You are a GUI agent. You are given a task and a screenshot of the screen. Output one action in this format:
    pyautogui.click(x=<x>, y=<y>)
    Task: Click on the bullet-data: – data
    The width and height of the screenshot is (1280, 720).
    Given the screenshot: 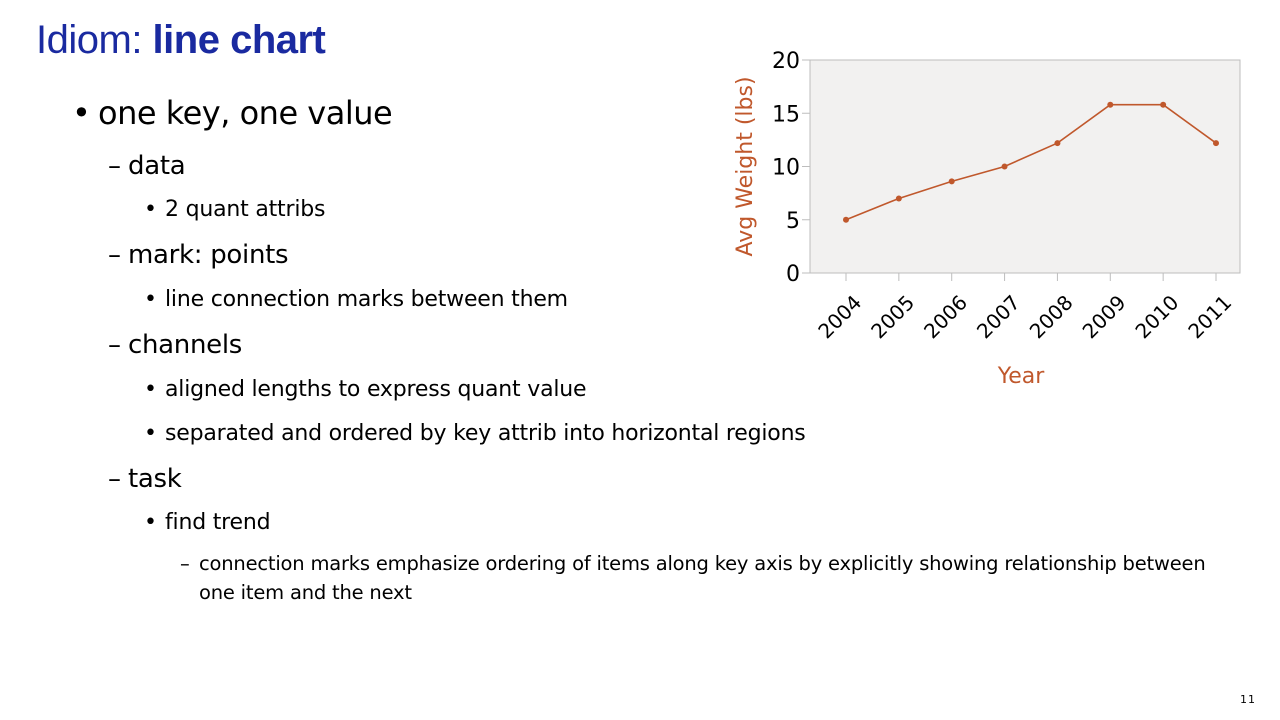 What is the action you would take?
    pyautogui.click(x=147, y=166)
    